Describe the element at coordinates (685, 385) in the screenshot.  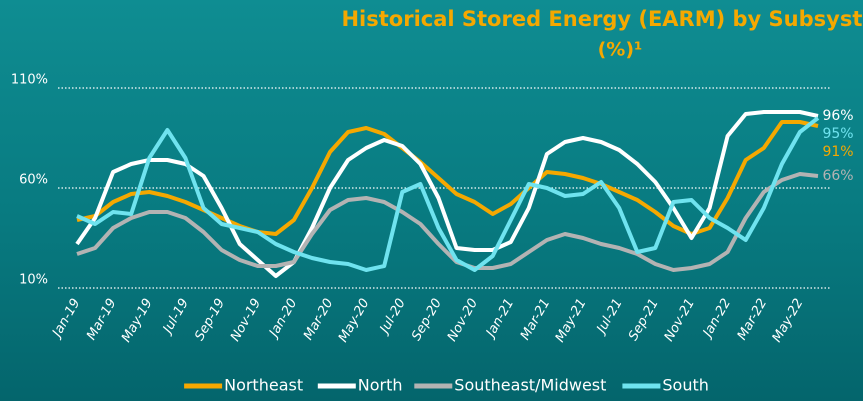
I see `legend-label: South` at that location.